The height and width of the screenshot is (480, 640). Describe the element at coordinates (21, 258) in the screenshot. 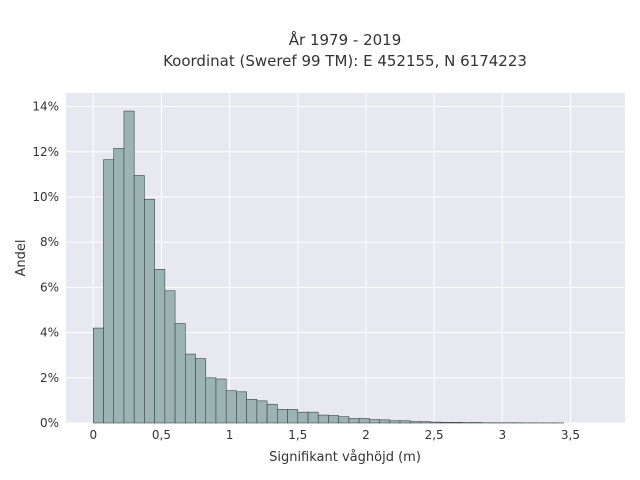

I see `y-axis-label: Andel` at that location.